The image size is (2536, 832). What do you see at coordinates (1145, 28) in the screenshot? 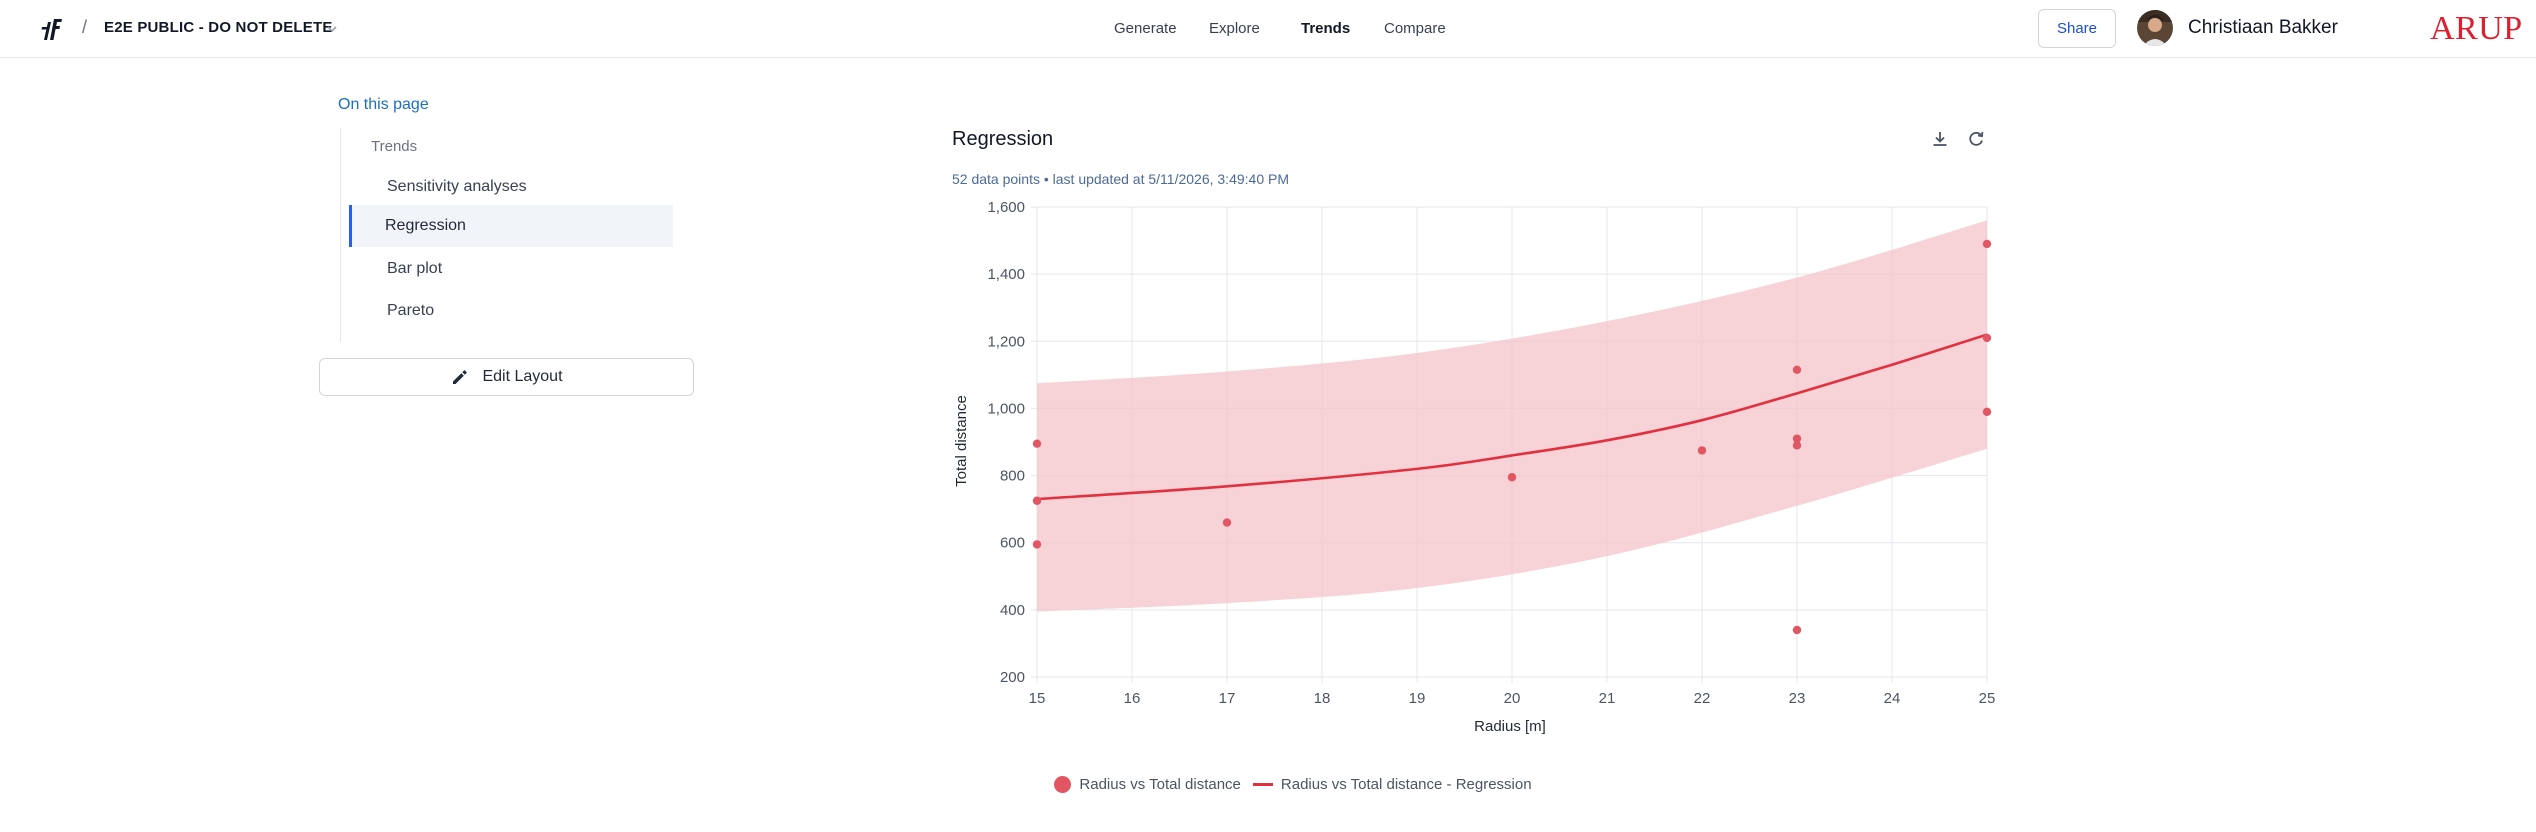
I see `nav-generate: Generate` at bounding box center [1145, 28].